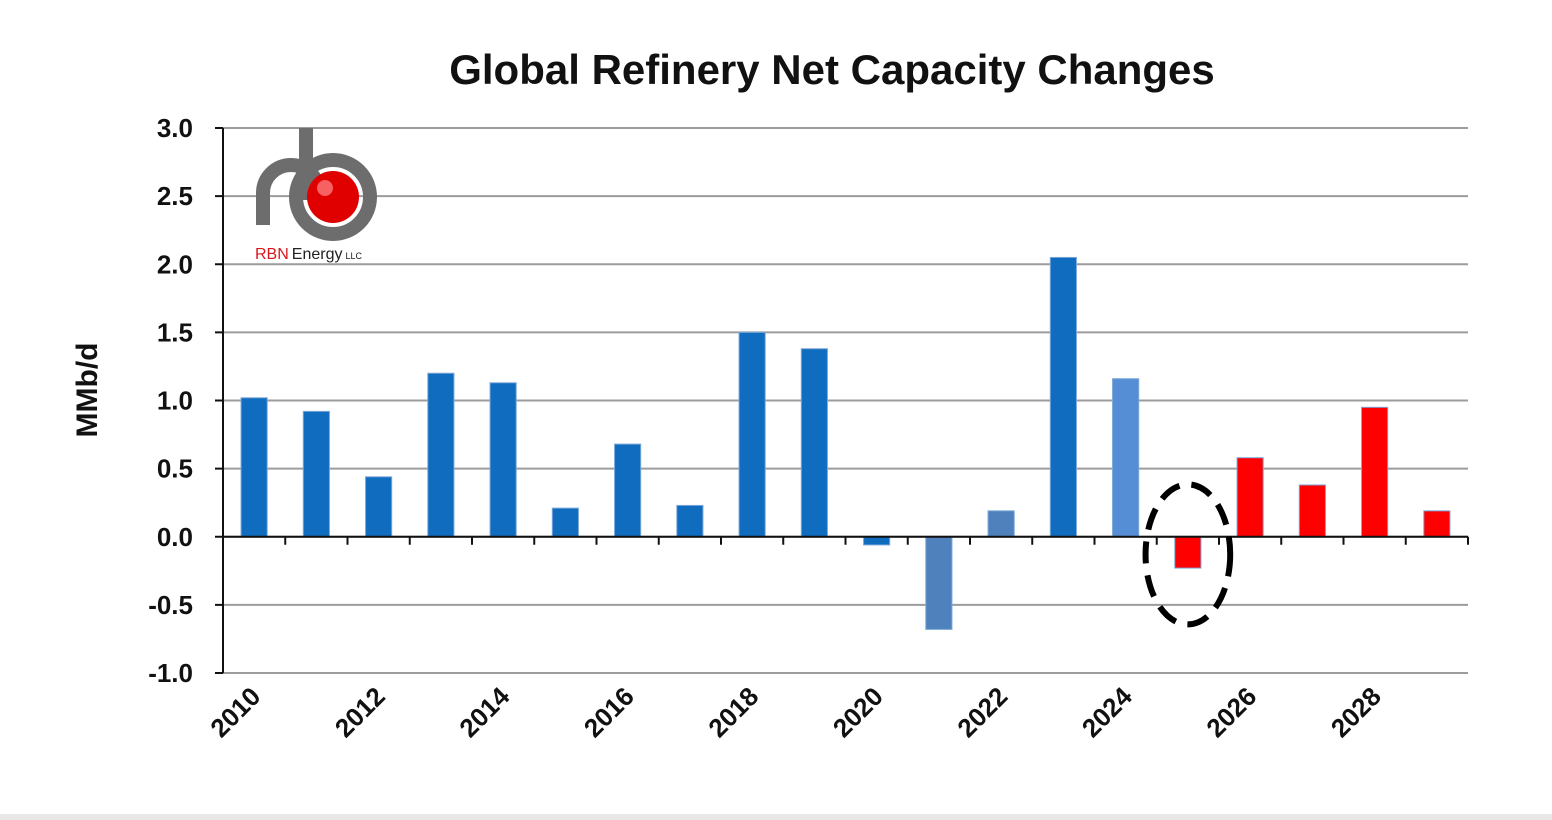 This screenshot has width=1552, height=820. Describe the element at coordinates (272, 254) in the screenshot. I see `logo-brand: RBN` at that location.